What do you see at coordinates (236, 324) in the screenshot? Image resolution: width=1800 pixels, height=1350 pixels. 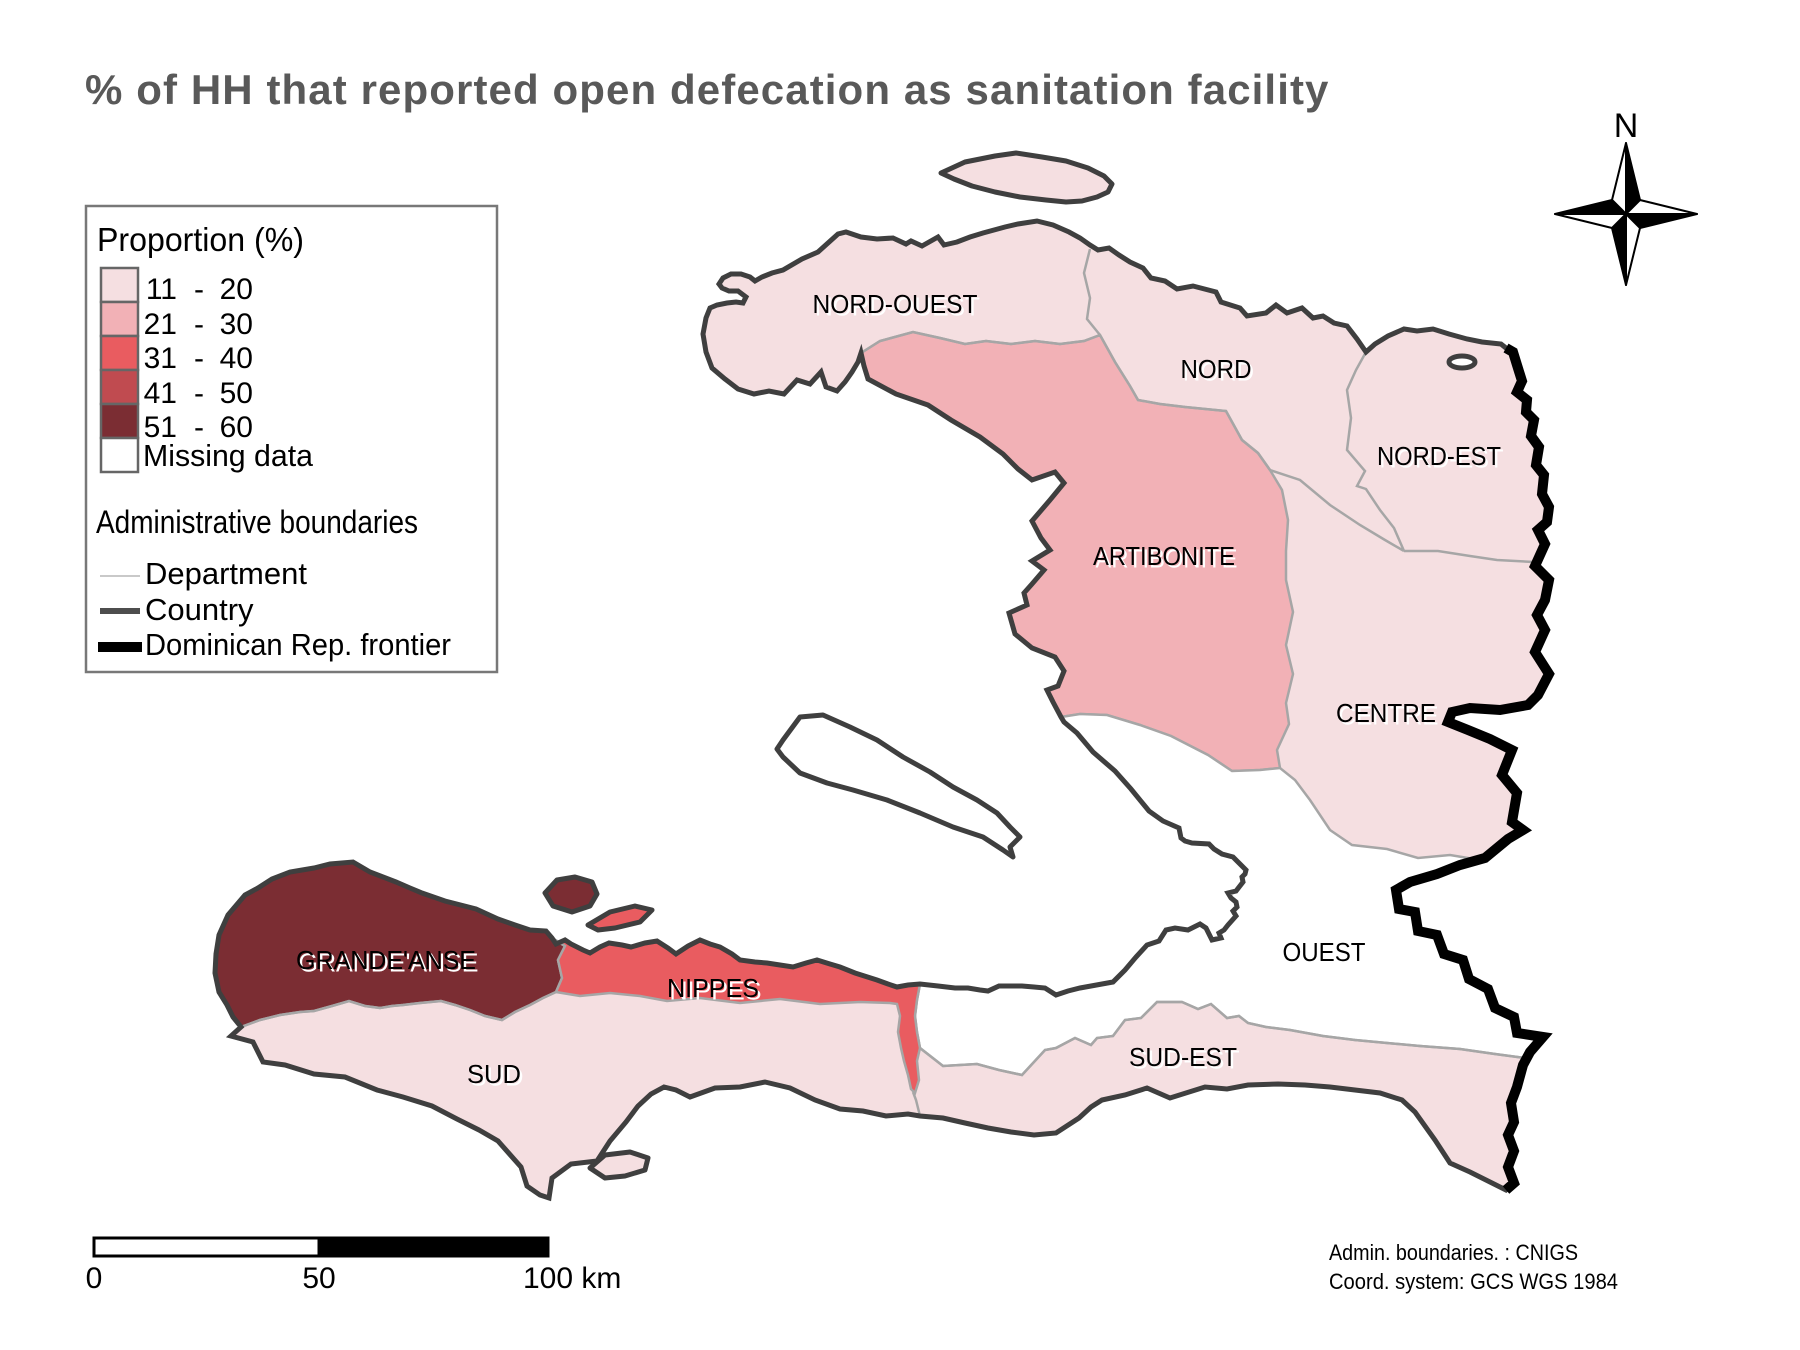 I see `svg-text: 30` at bounding box center [236, 324].